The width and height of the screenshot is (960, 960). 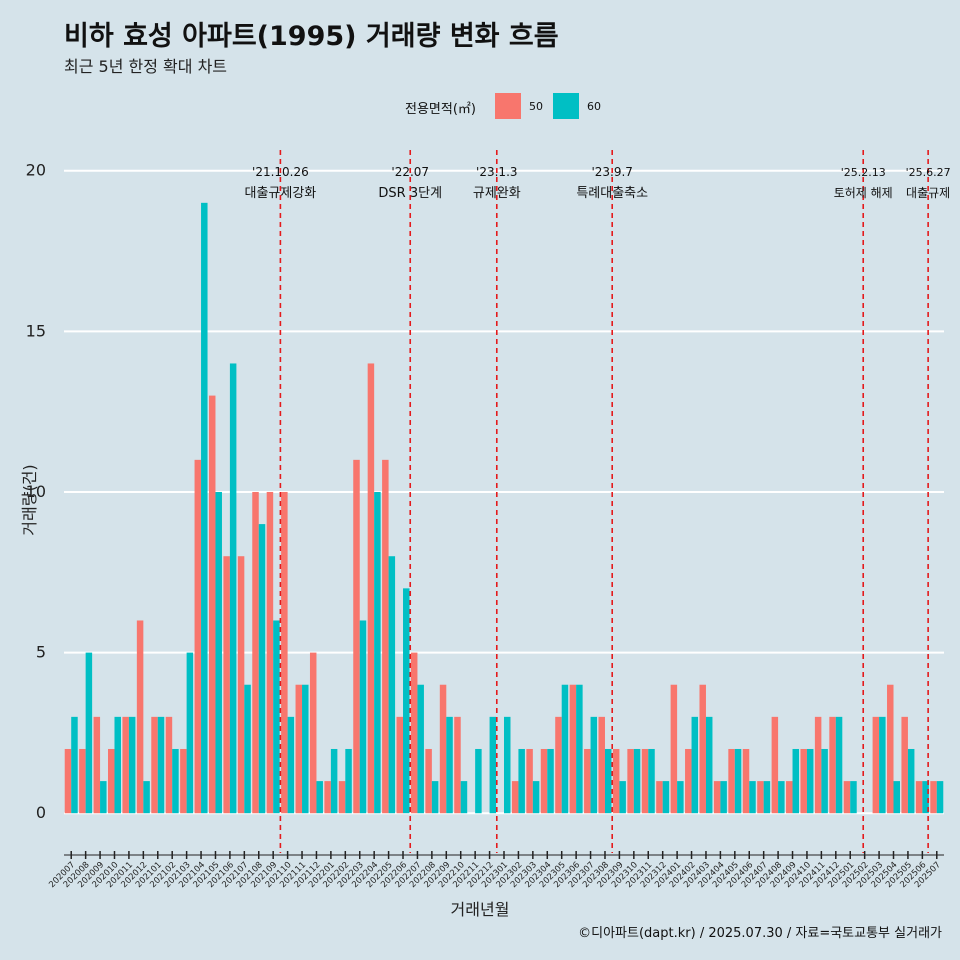 What do you see at coordinates (36, 330) in the screenshot?
I see `y-tick-label: 15` at bounding box center [36, 330].